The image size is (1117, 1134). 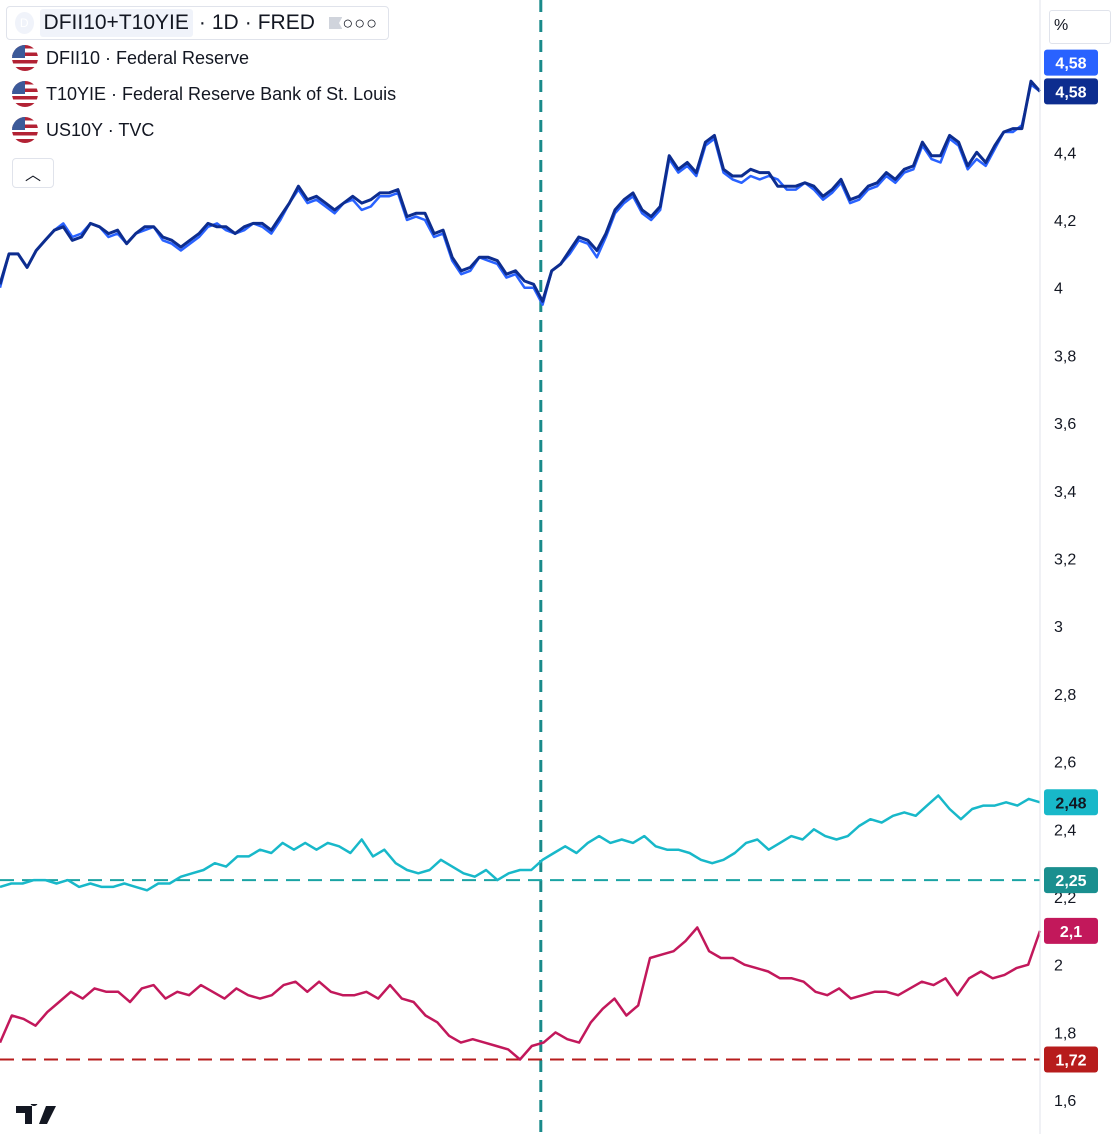 What do you see at coordinates (148, 57) in the screenshot?
I see `legend-label: DFII10 · Federal Reserve` at bounding box center [148, 57].